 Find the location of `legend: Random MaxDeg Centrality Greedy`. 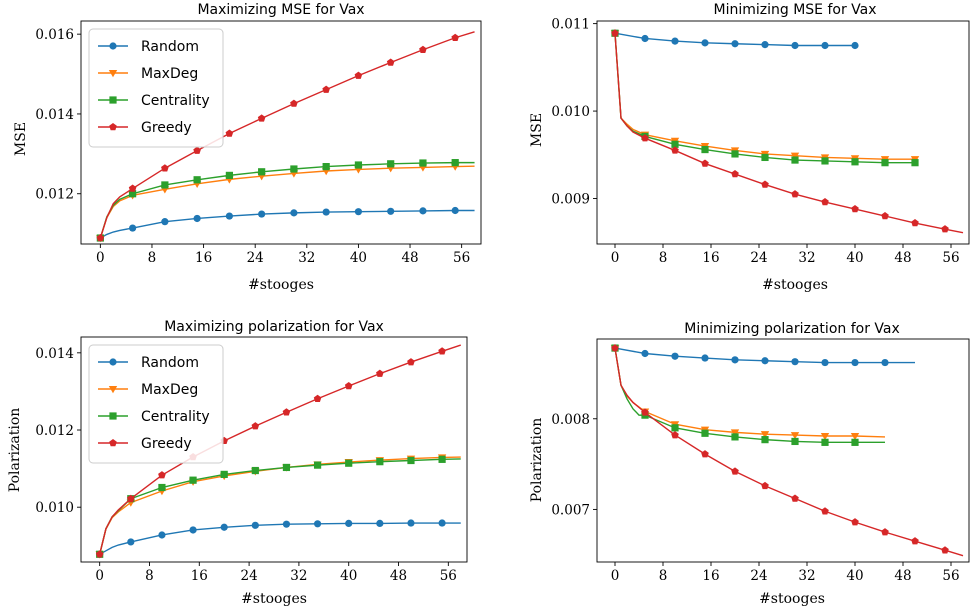

legend: Random MaxDeg Centrality Greedy is located at coordinates (156, 88).